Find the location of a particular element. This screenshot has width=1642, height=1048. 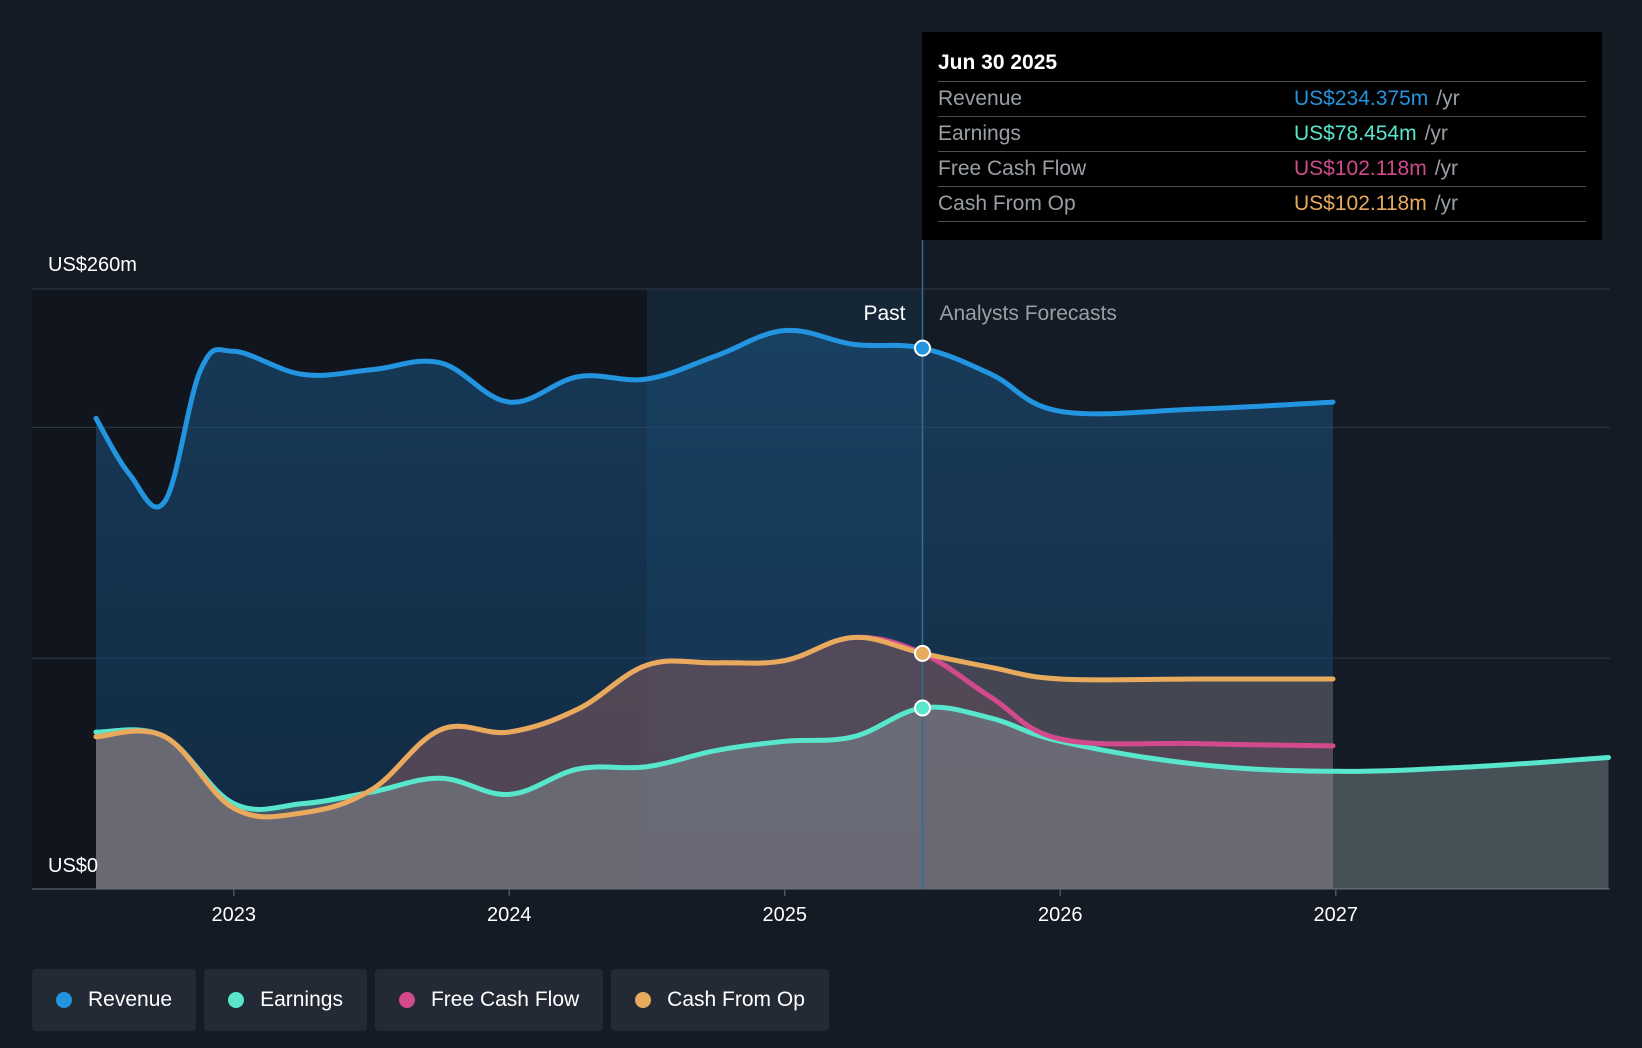

tooltip-row-cash-from-op: Cash From Op US$102.118m /yr is located at coordinates (1262, 204).